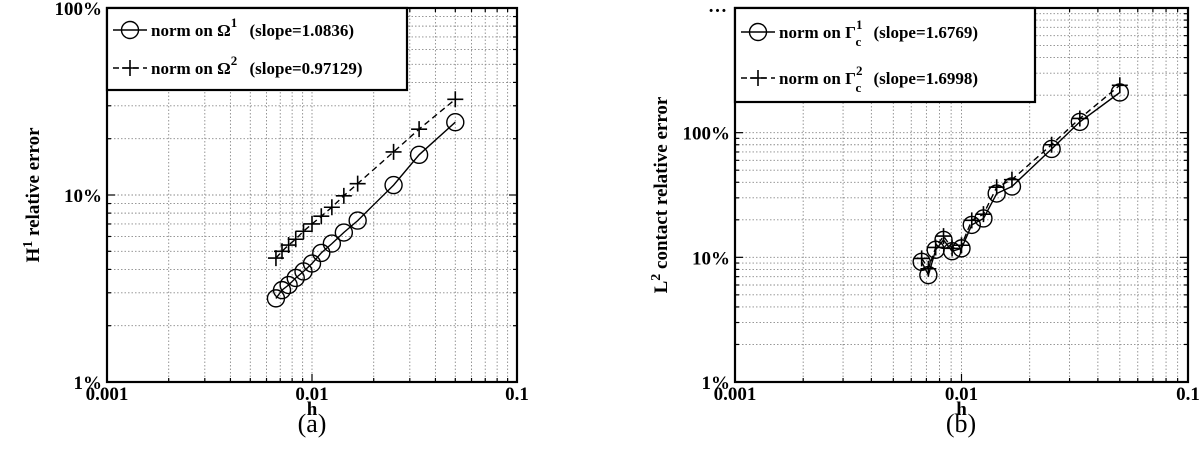  What do you see at coordinates (28, 244) in the screenshot?
I see `y-axis-label-superscript: 1` at bounding box center [28, 244].